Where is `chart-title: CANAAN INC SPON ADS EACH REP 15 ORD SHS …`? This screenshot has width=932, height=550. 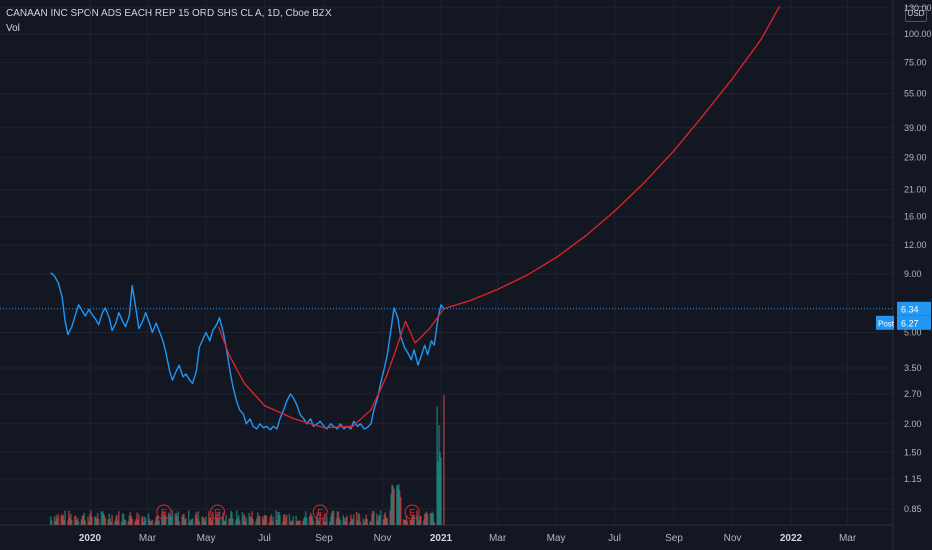 chart-title: CANAAN INC SPON ADS EACH REP 15 ORD SHS … is located at coordinates (169, 13).